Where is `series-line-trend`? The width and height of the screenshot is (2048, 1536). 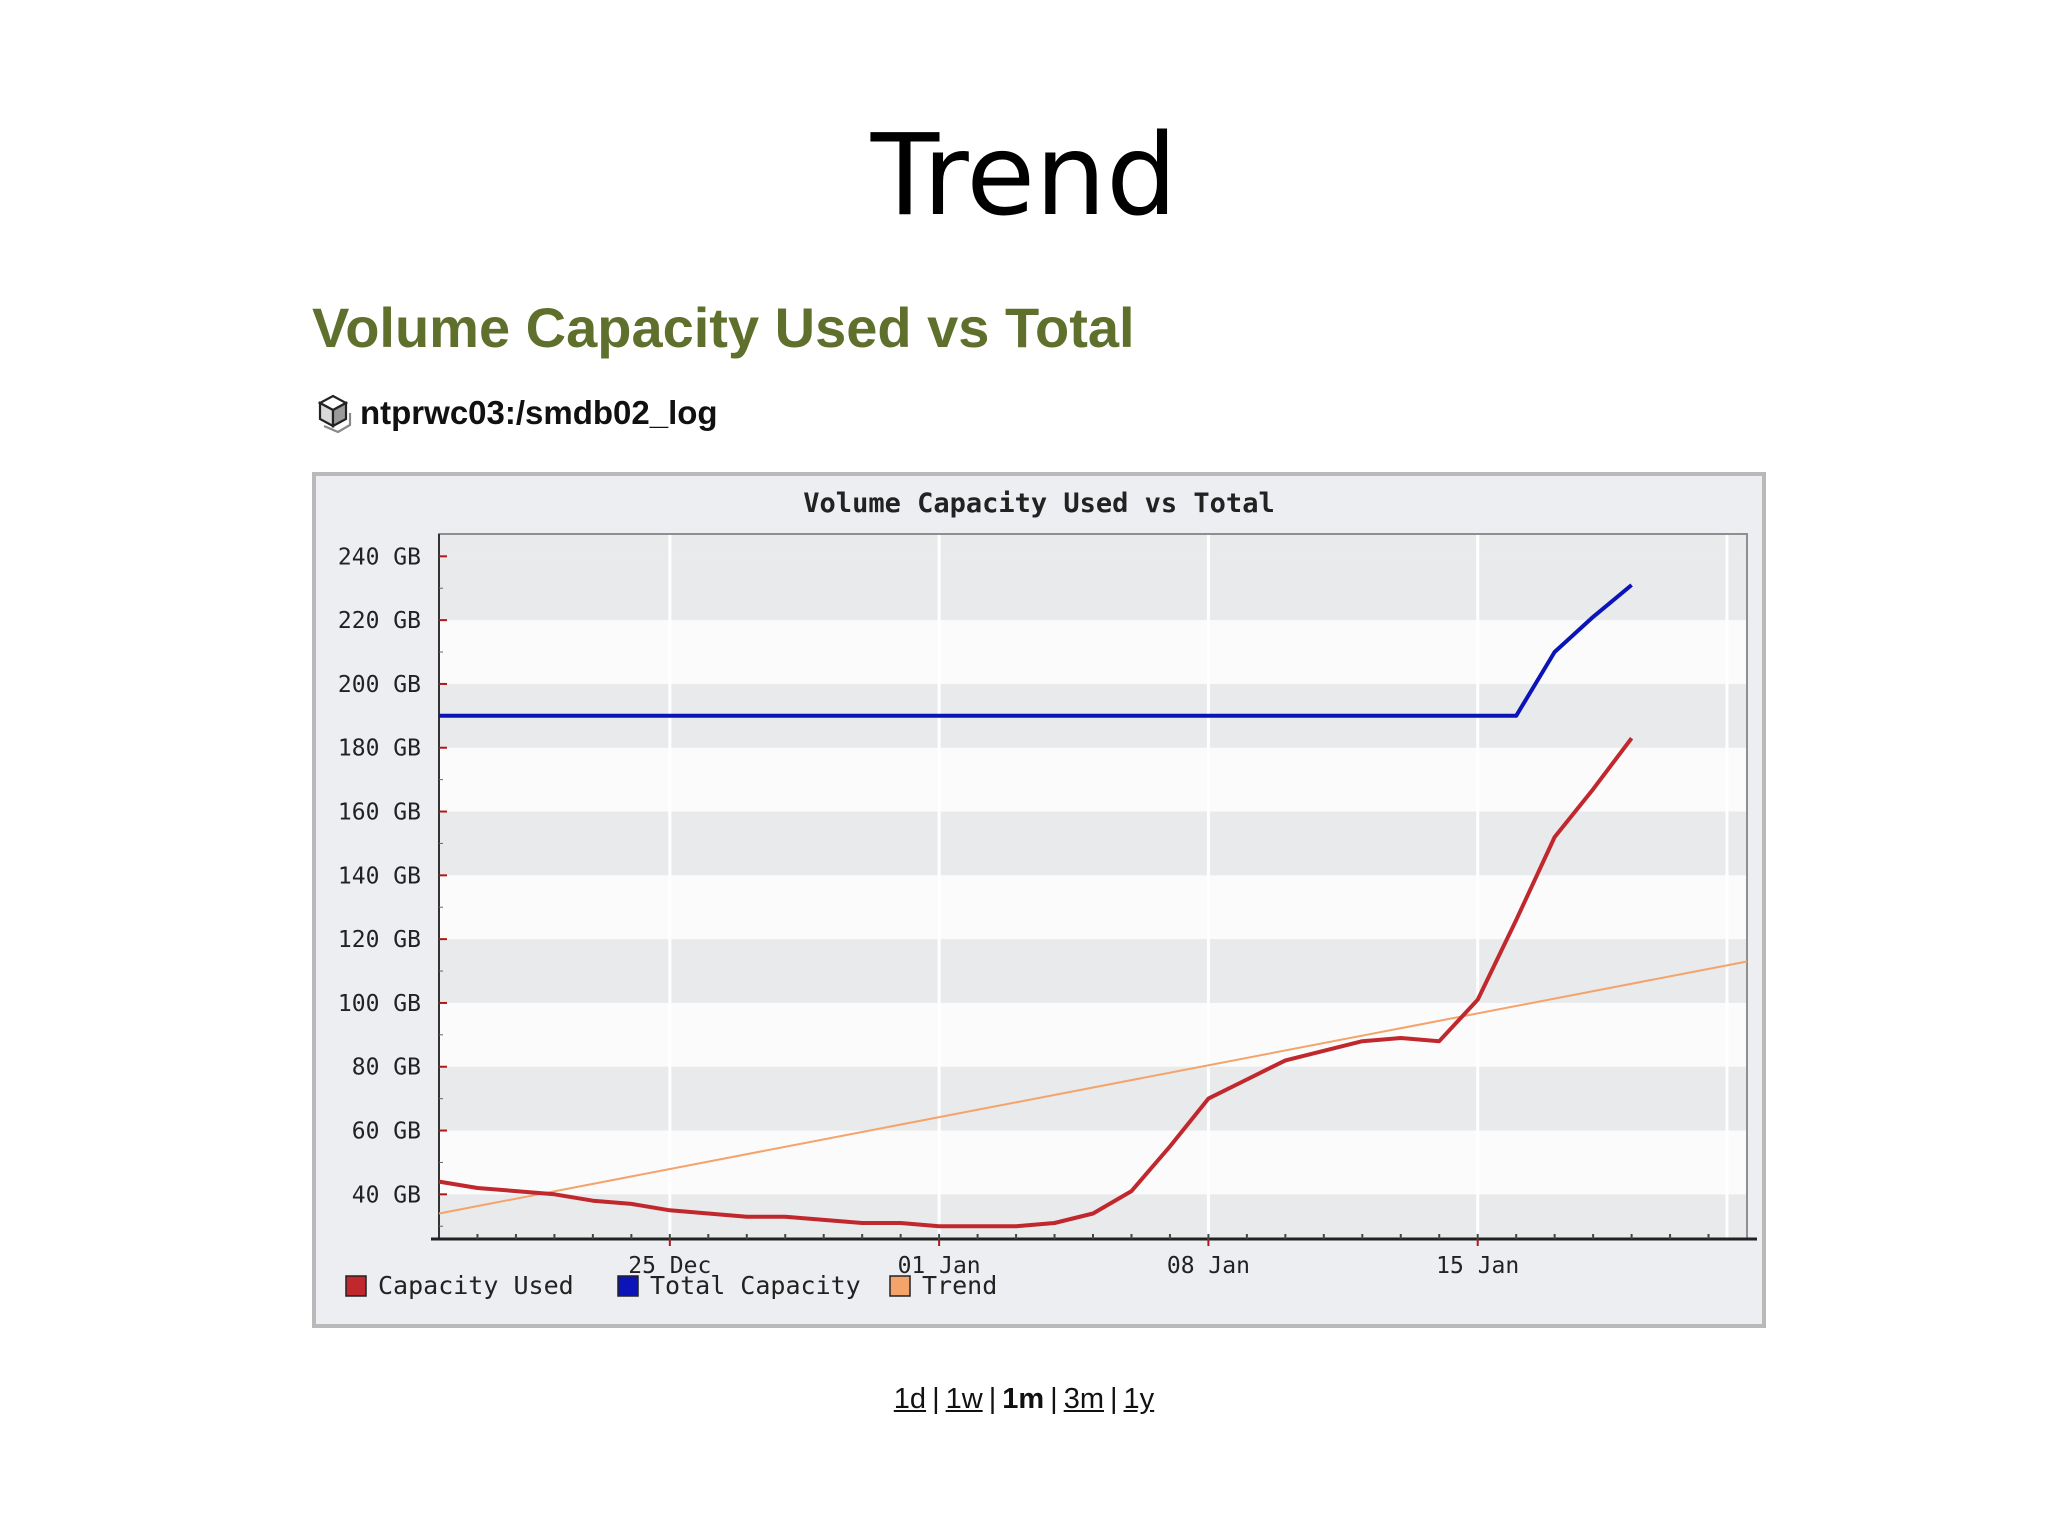 series-line-trend is located at coordinates (1093, 1087).